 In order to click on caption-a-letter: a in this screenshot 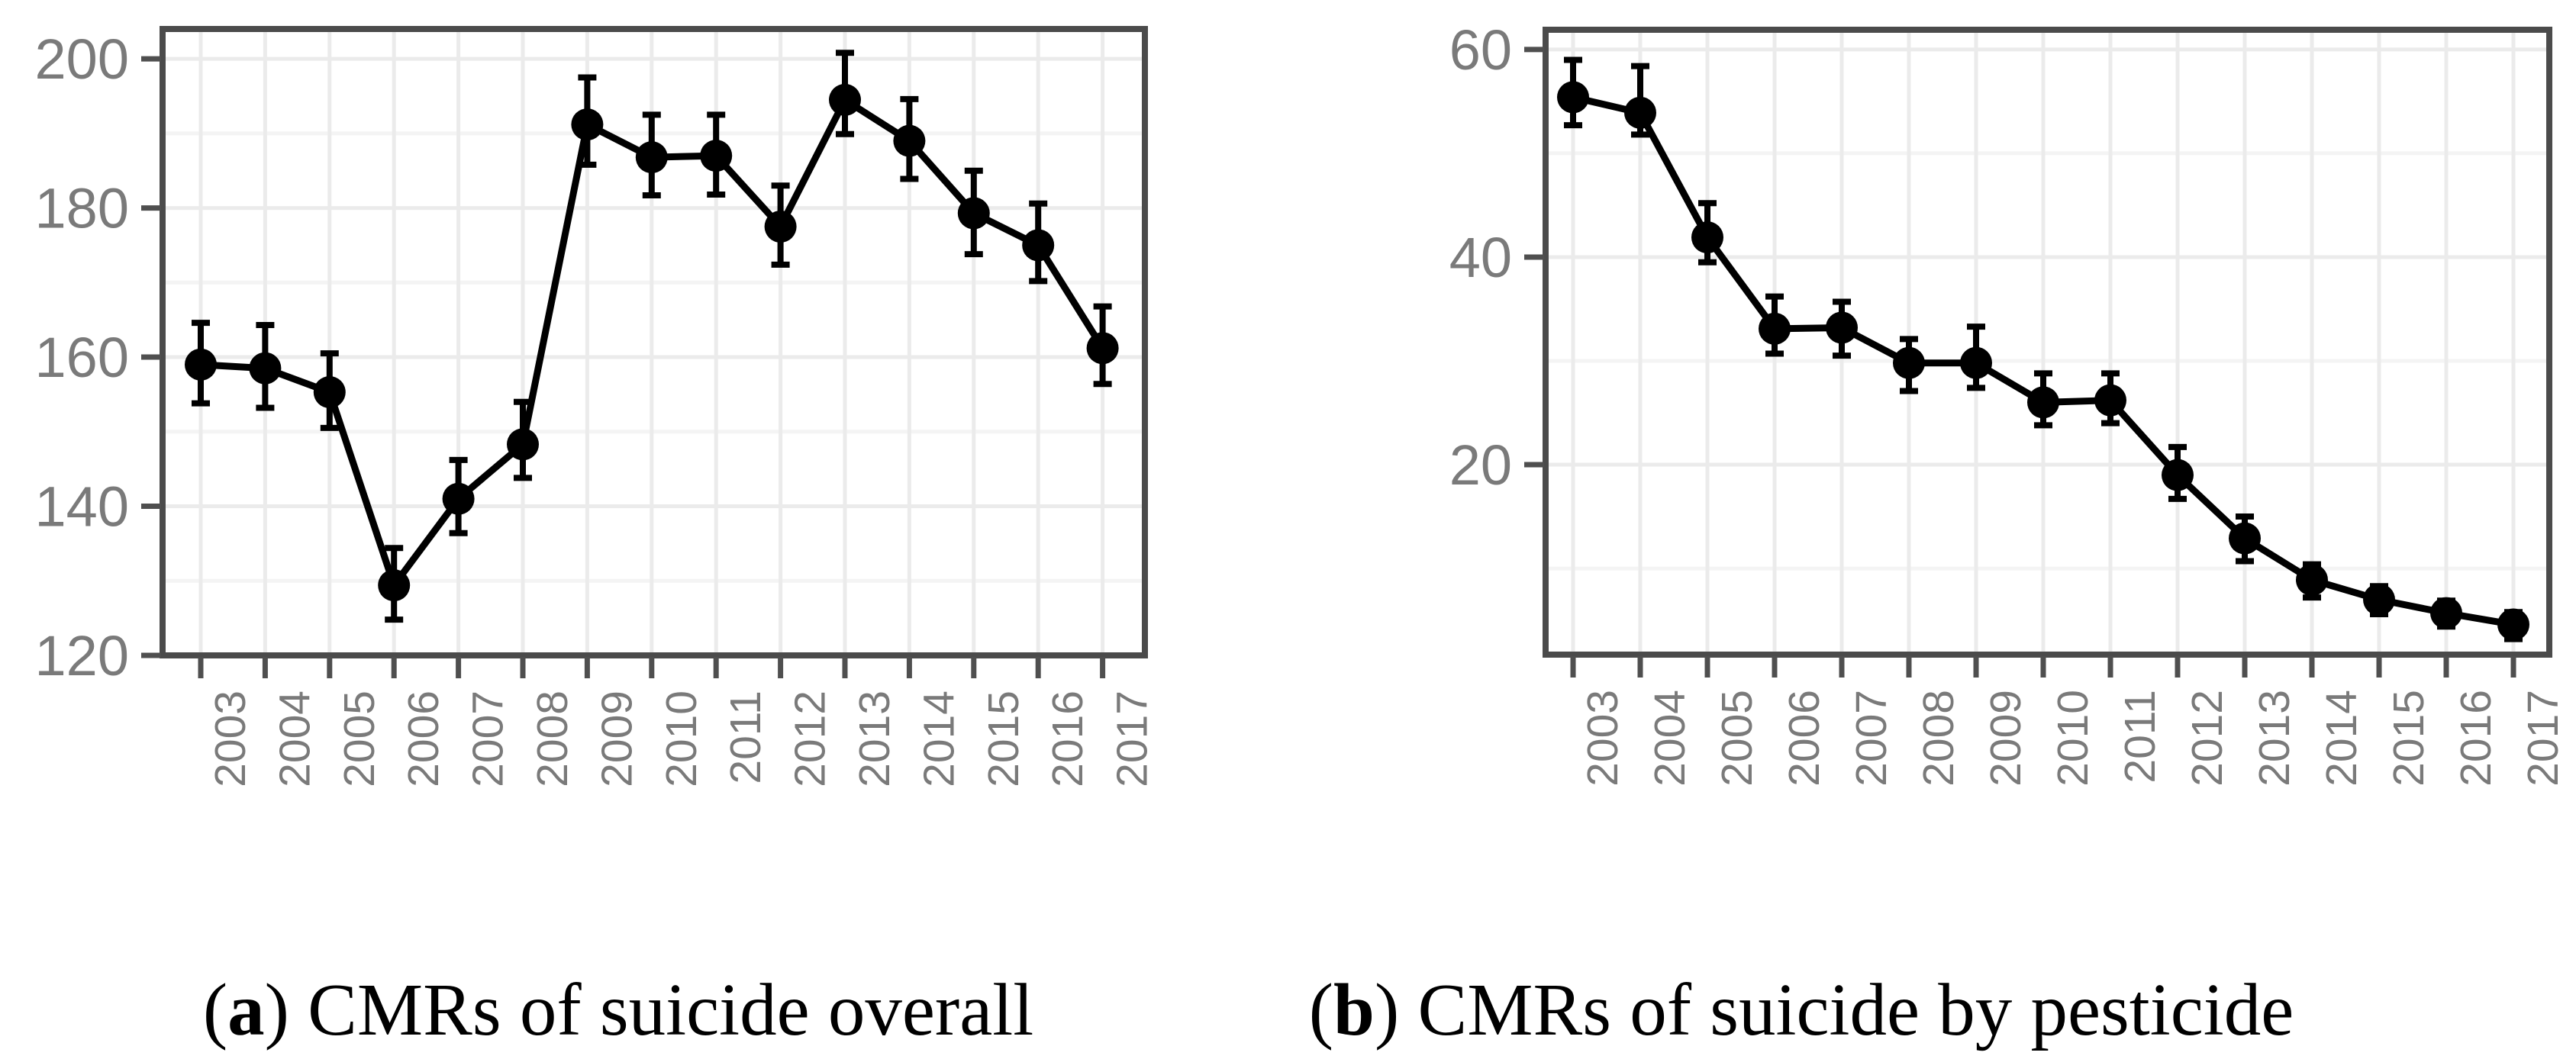, I will do `click(246, 1010)`.